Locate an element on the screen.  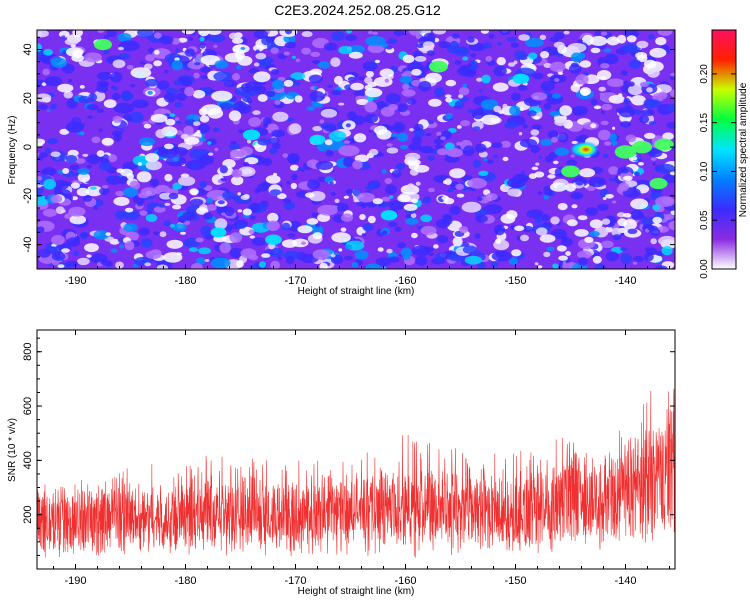
spectrogram-hotspot is located at coordinates (317, 139).